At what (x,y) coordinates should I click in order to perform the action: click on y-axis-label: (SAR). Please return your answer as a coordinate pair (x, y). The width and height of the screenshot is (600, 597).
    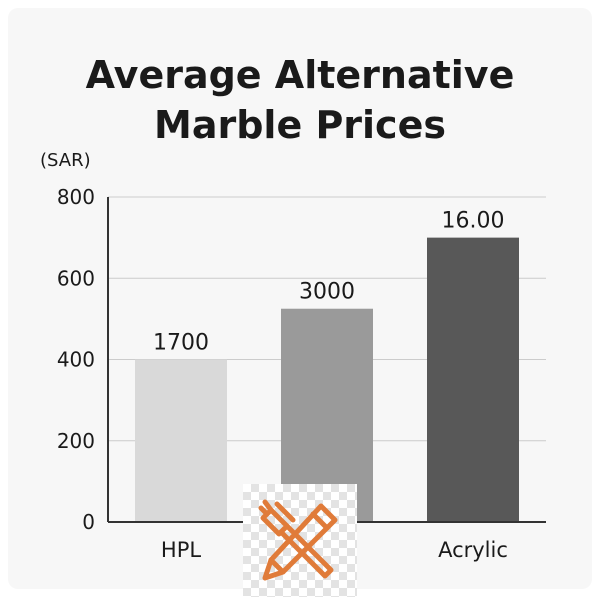
    Looking at the image, I should click on (65, 160).